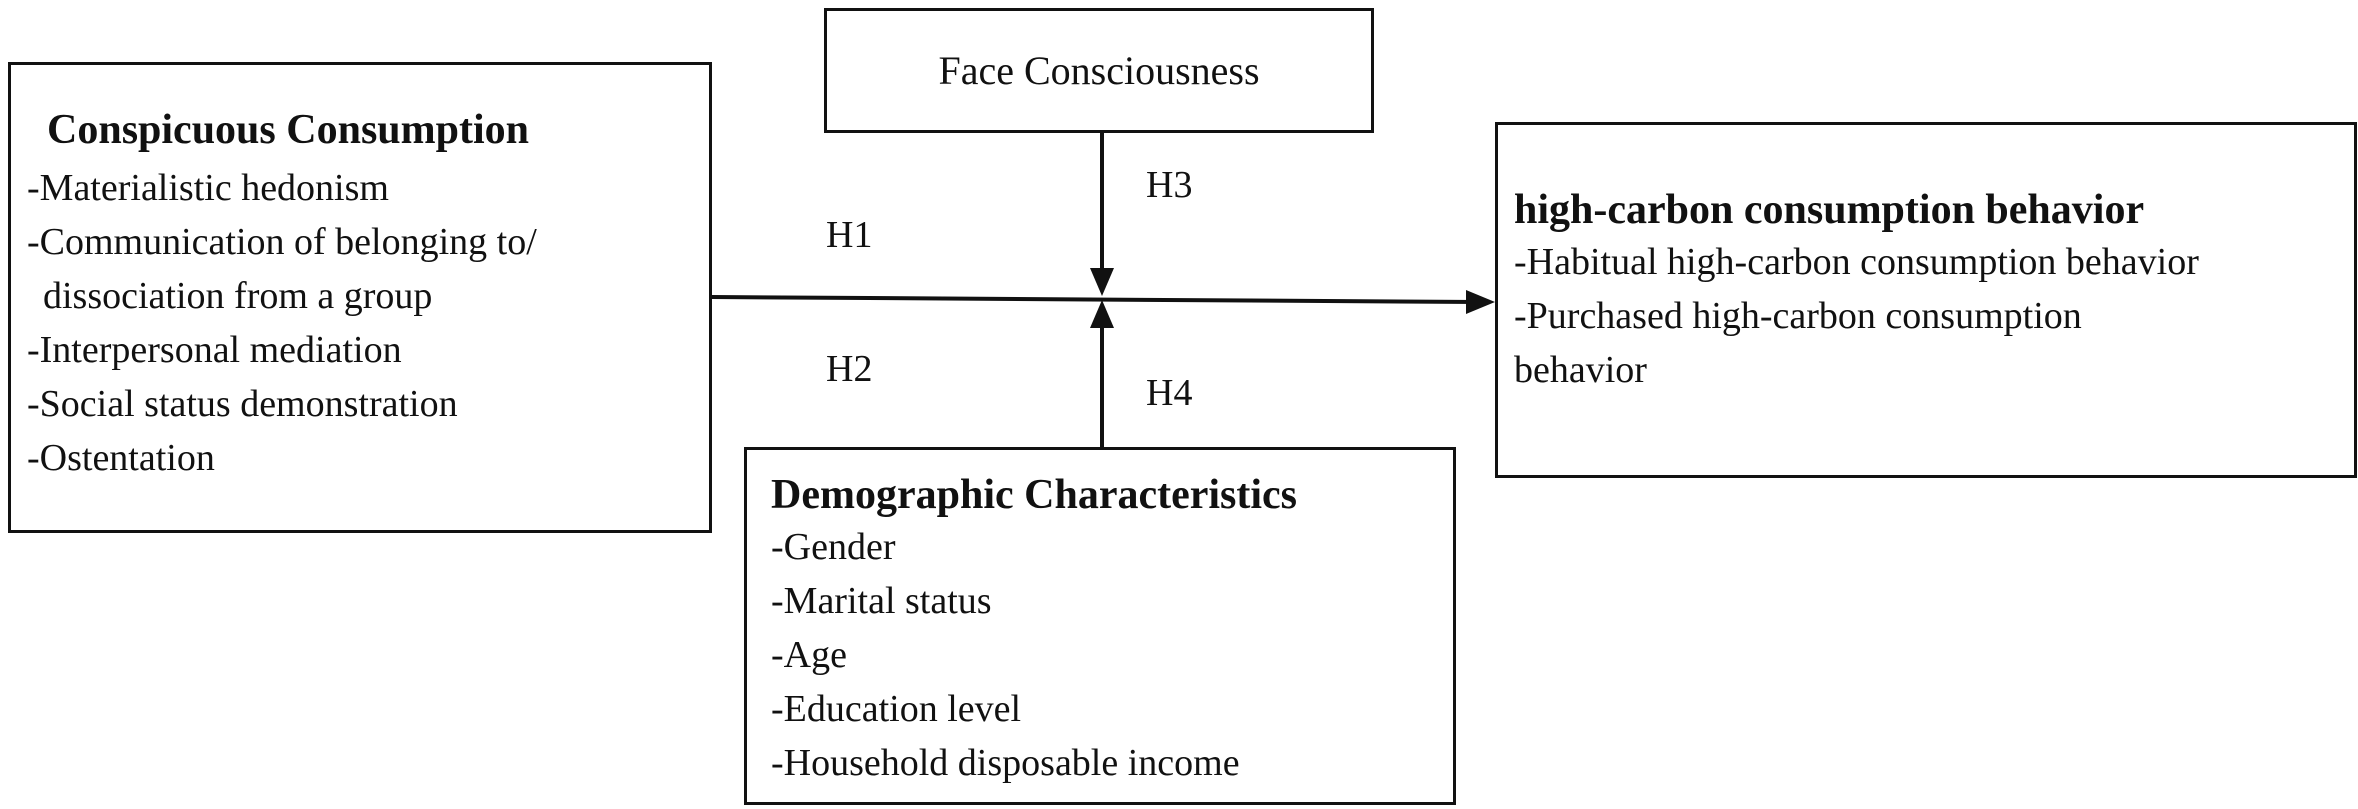 The width and height of the screenshot is (2358, 809). I want to click on dc-item: -Household disposable income, so click(1005, 763).